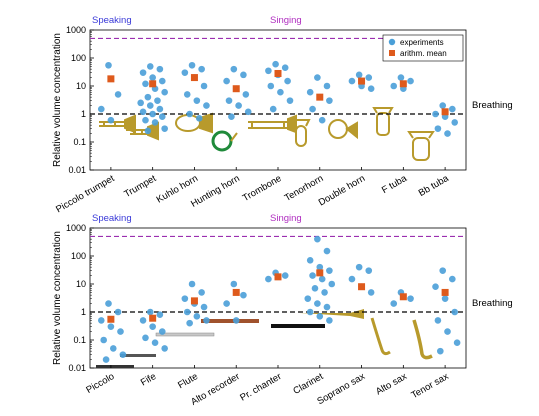 This screenshot has width=539, height=416. Describe the element at coordinates (224, 141) in the screenshot. I see `hunting-horn-icon` at that location.